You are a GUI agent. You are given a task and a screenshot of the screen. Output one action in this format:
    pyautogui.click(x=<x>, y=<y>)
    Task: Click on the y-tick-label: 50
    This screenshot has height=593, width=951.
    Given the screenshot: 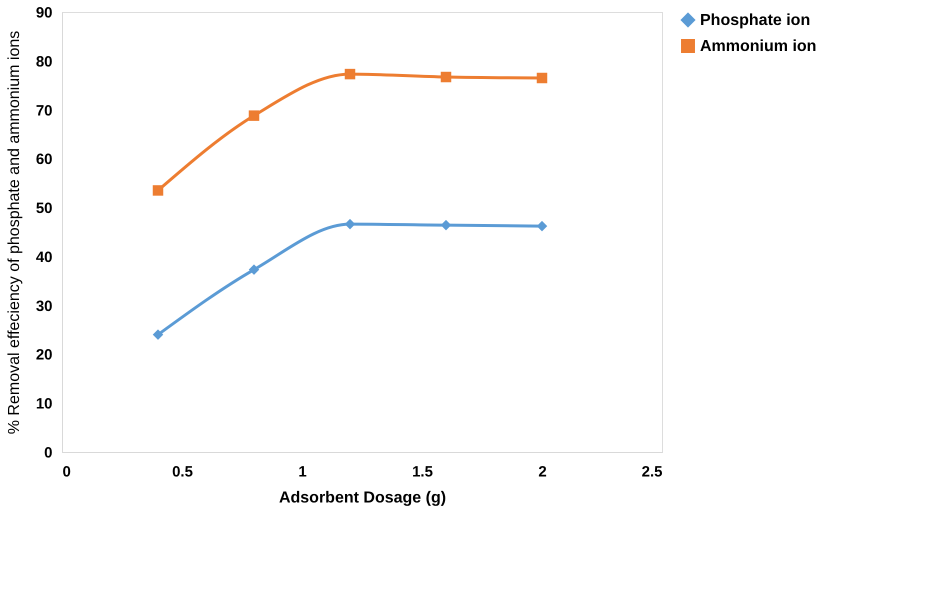 What is the action you would take?
    pyautogui.click(x=44, y=209)
    